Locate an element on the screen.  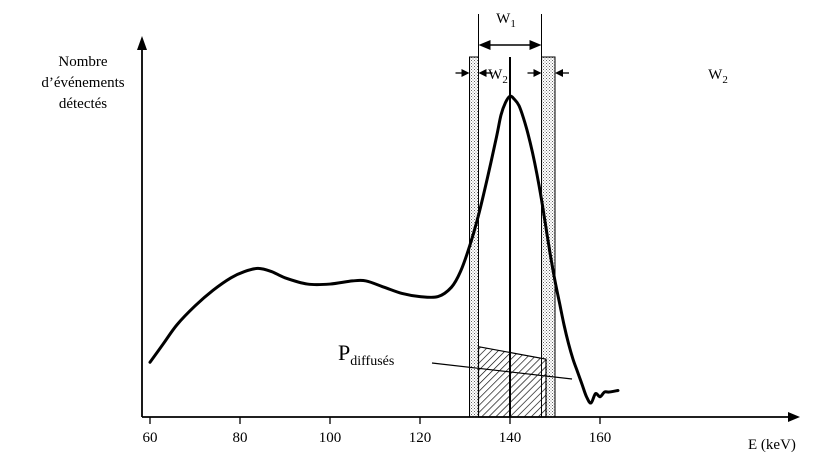
w2-left-label: W2 is located at coordinates (498, 76).